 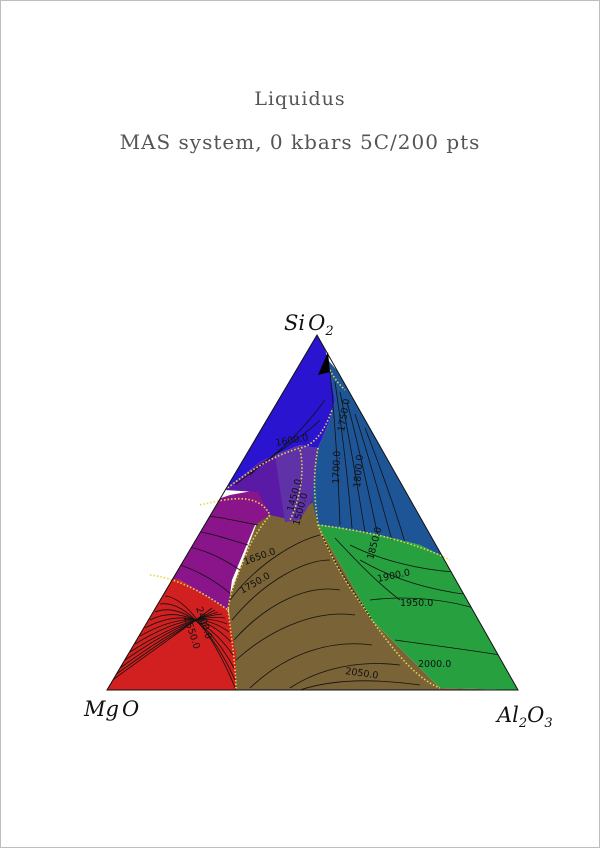 What do you see at coordinates (309, 325) in the screenshot?
I see `vertex-label-sio2: Si O2` at bounding box center [309, 325].